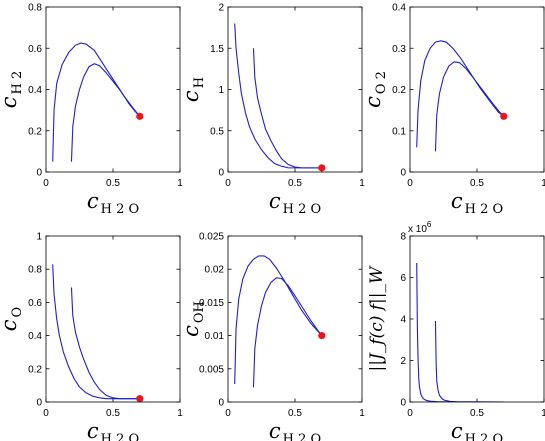 The width and height of the screenshot is (545, 441). What do you see at coordinates (375, 89) in the screenshot?
I see `y-axis-label: cO 2` at bounding box center [375, 89].